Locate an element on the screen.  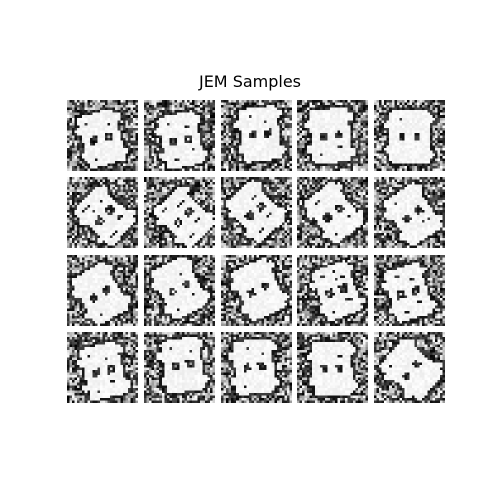
figure-title: JEM Samples is located at coordinates (250, 81).